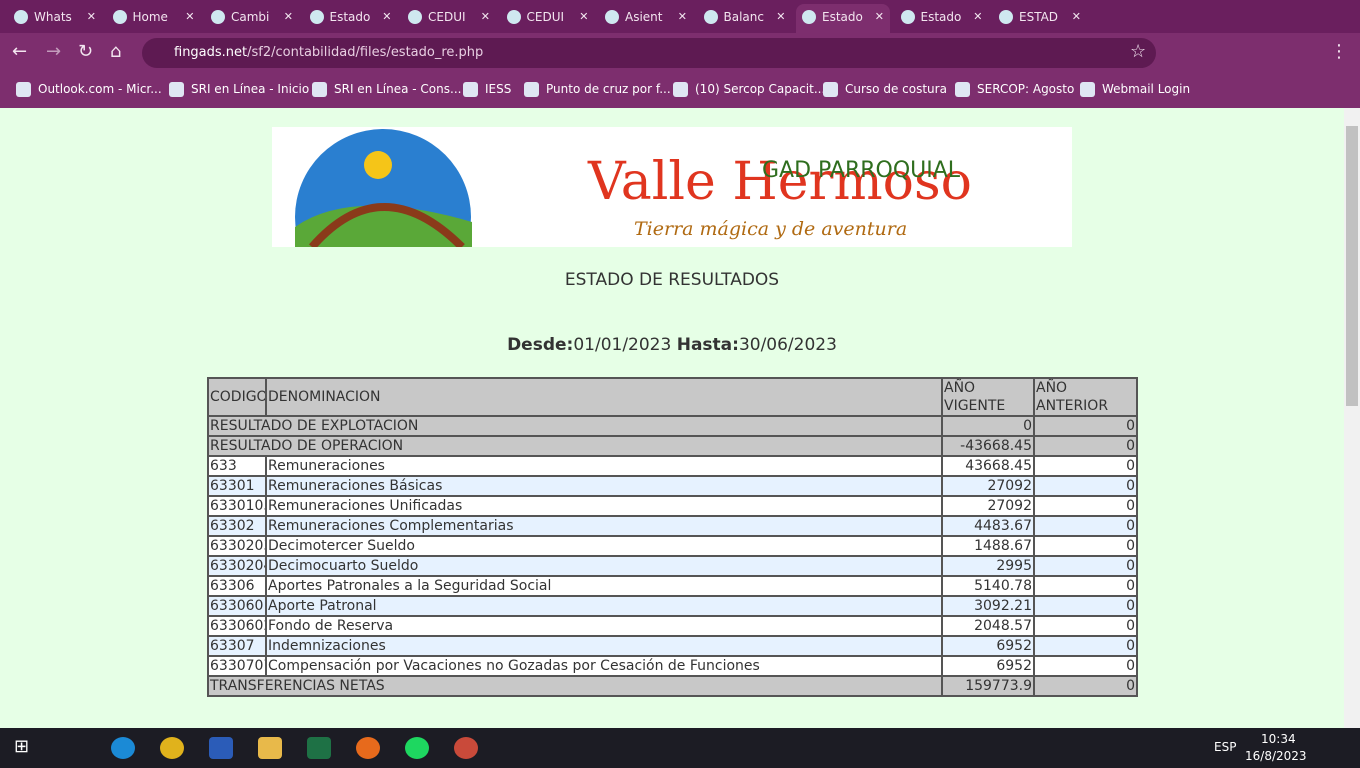 This screenshot has height=768, width=1360. What do you see at coordinates (745, 18) in the screenshot?
I see `tab: Balanc` at bounding box center [745, 18].